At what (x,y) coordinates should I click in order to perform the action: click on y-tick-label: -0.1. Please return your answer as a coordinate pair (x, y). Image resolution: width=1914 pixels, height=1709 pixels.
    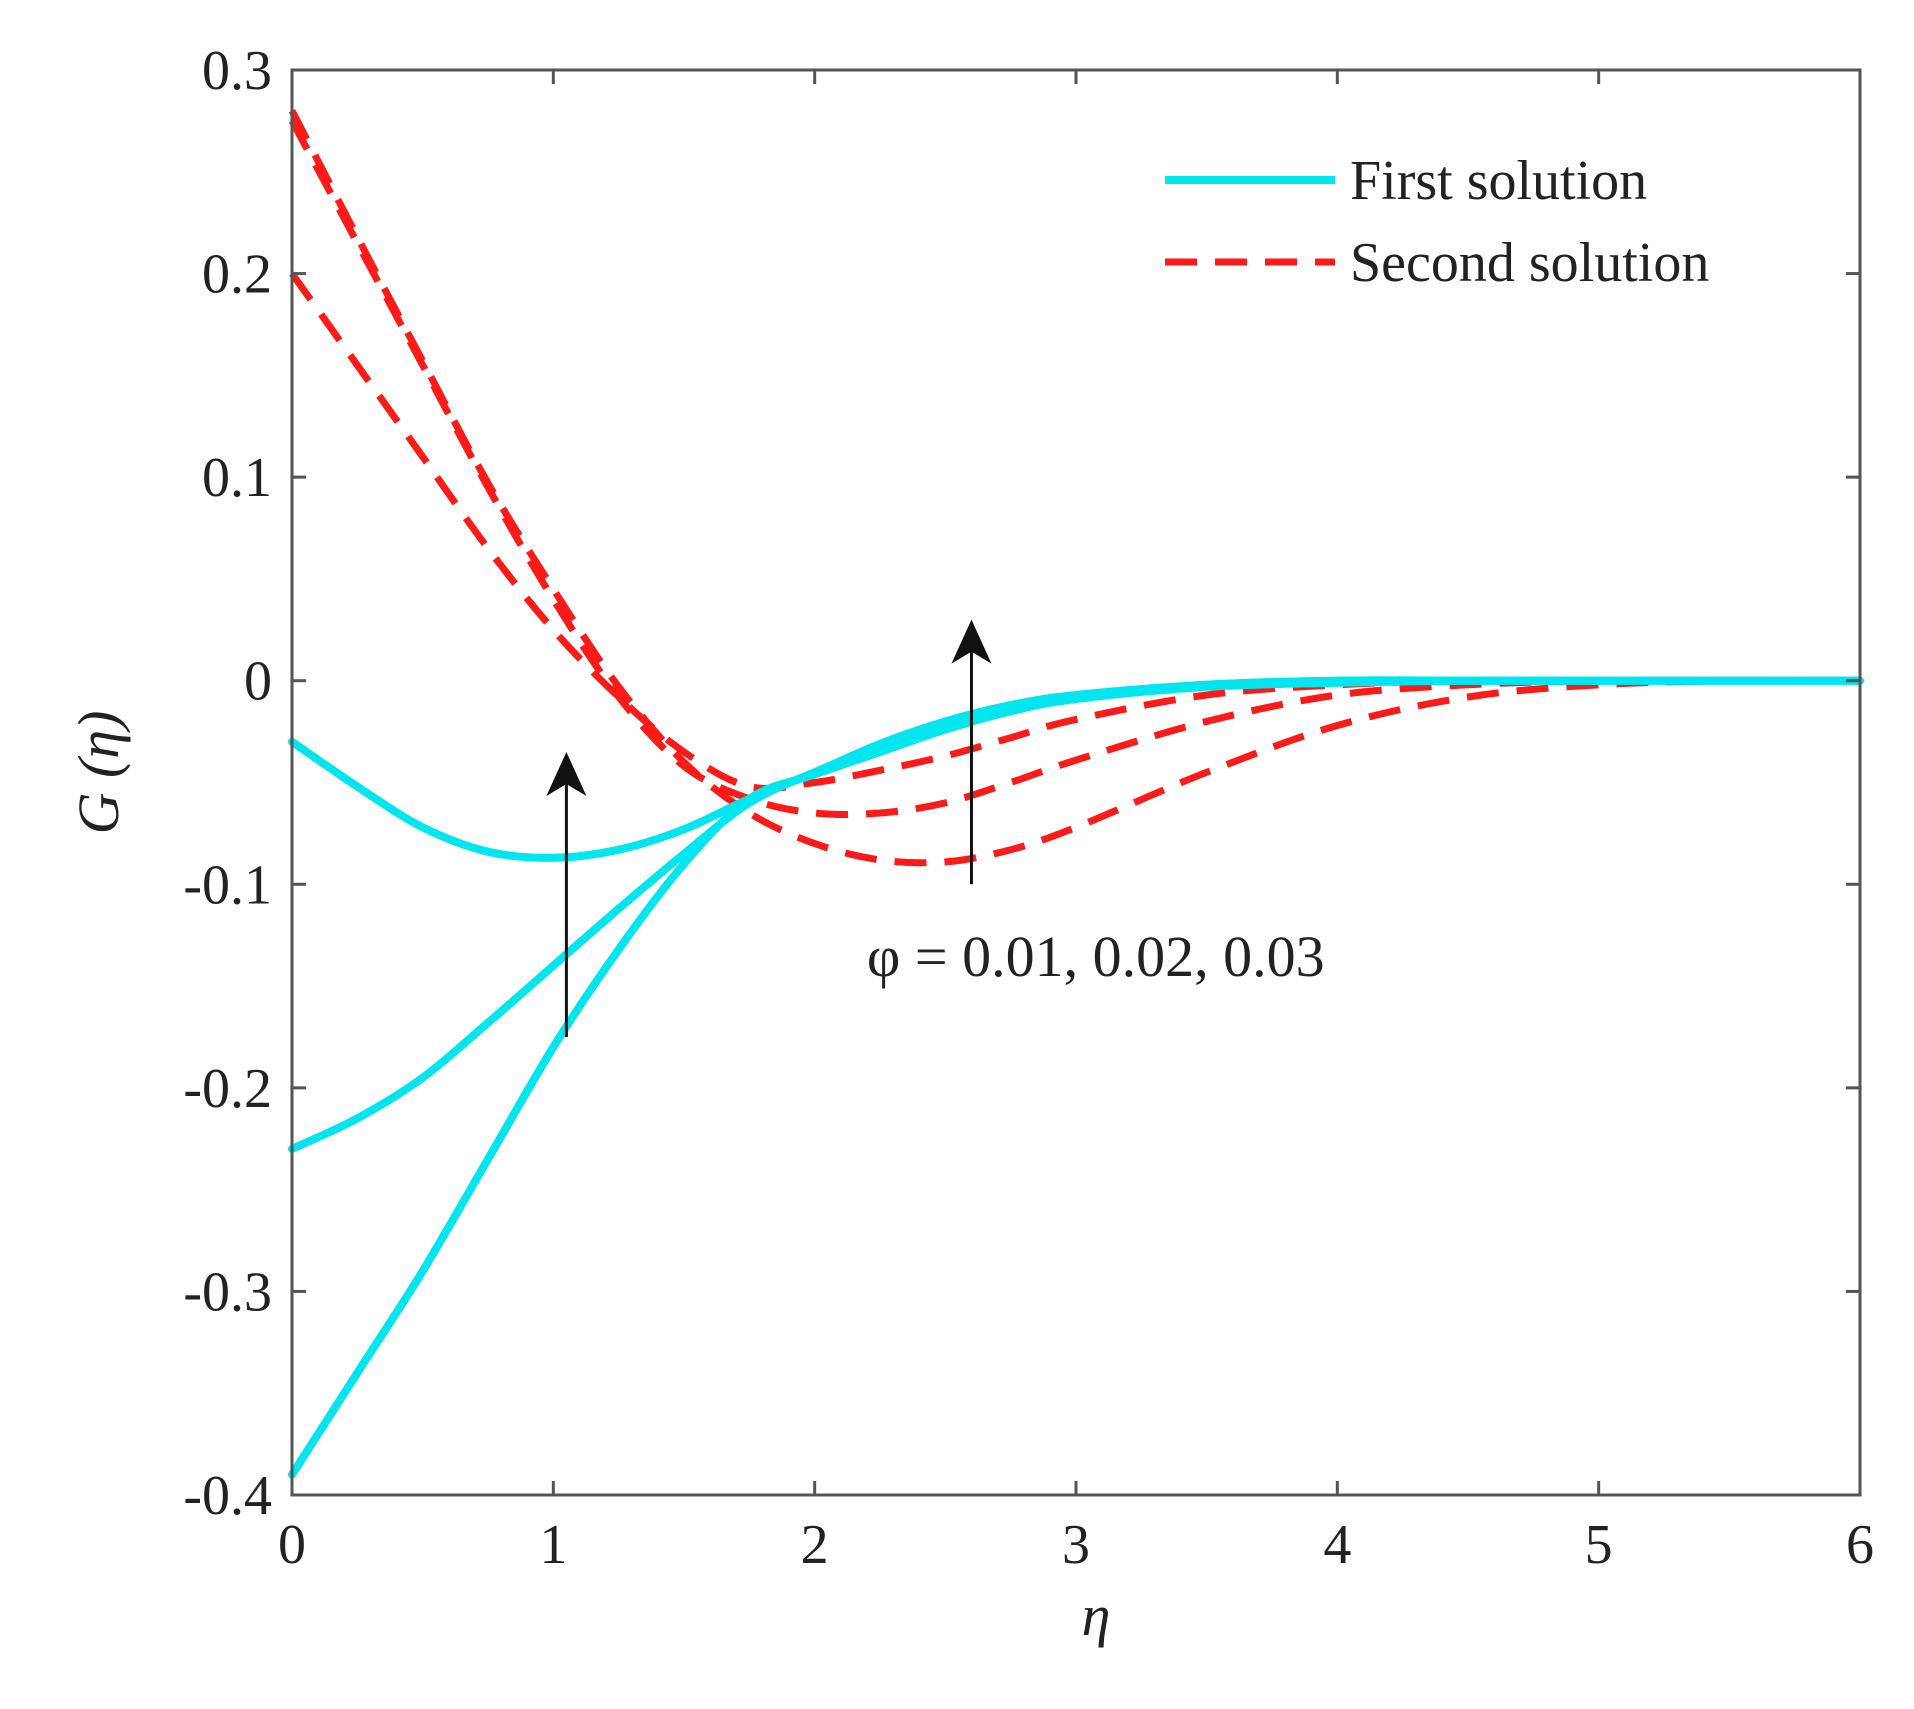
    Looking at the image, I should click on (227, 885).